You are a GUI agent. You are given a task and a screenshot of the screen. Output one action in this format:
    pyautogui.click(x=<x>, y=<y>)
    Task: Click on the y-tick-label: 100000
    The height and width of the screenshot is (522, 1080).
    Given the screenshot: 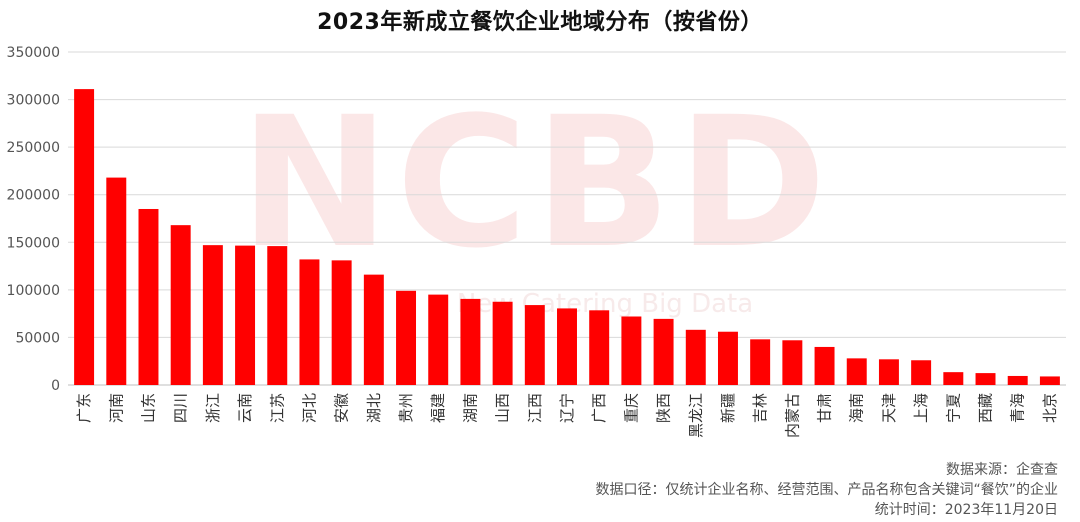 What is the action you would take?
    pyautogui.click(x=33, y=291)
    